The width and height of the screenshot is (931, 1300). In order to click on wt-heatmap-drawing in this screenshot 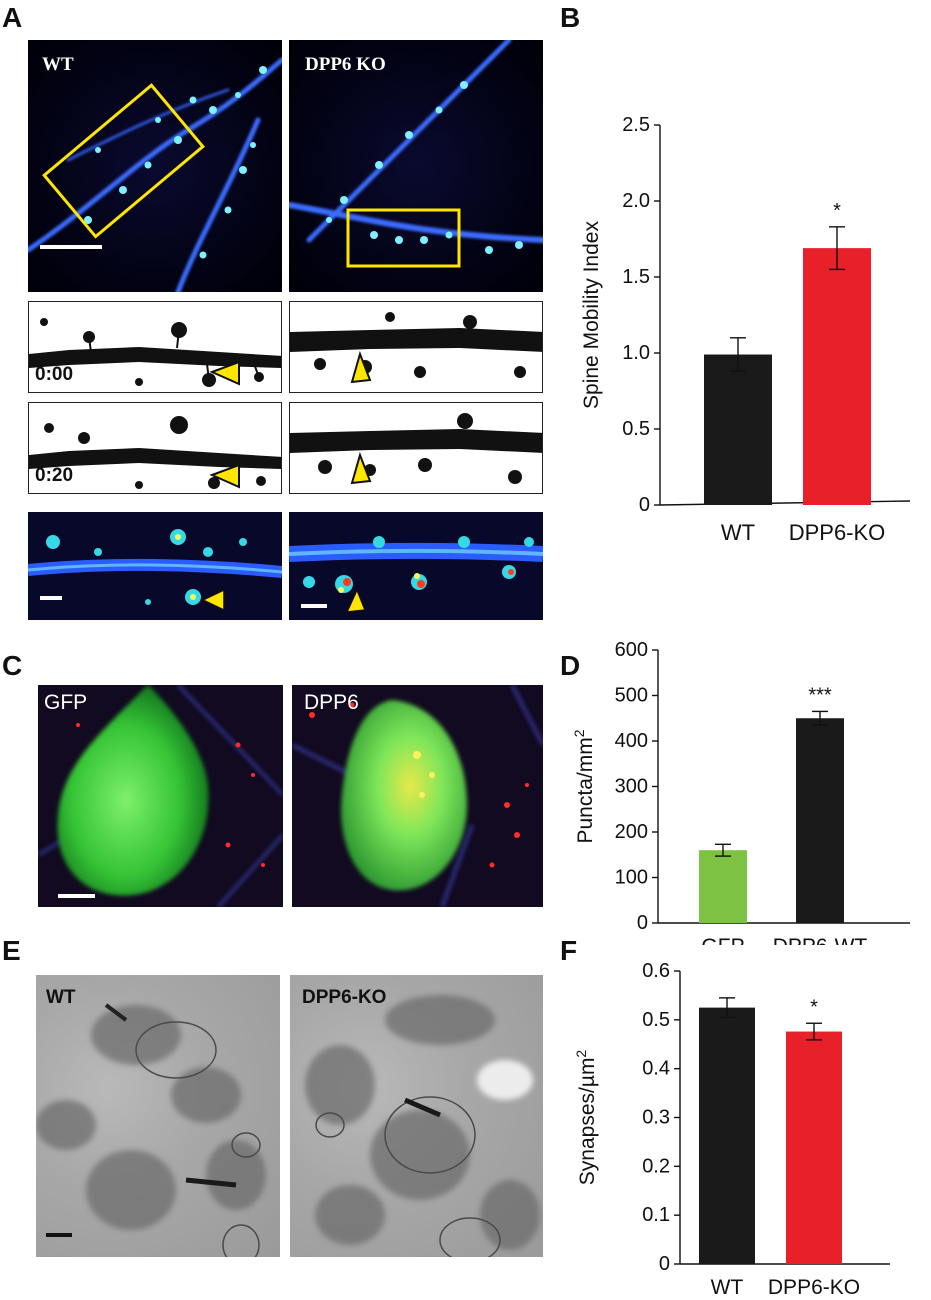, I will do `click(155, 570)`.